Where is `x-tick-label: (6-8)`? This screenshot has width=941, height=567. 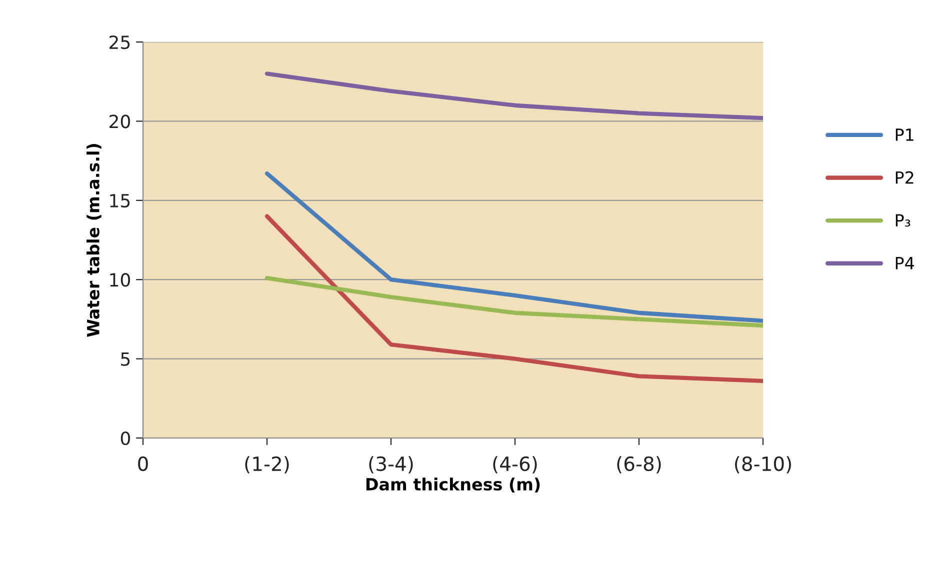 x-tick-label: (6-8) is located at coordinates (639, 465).